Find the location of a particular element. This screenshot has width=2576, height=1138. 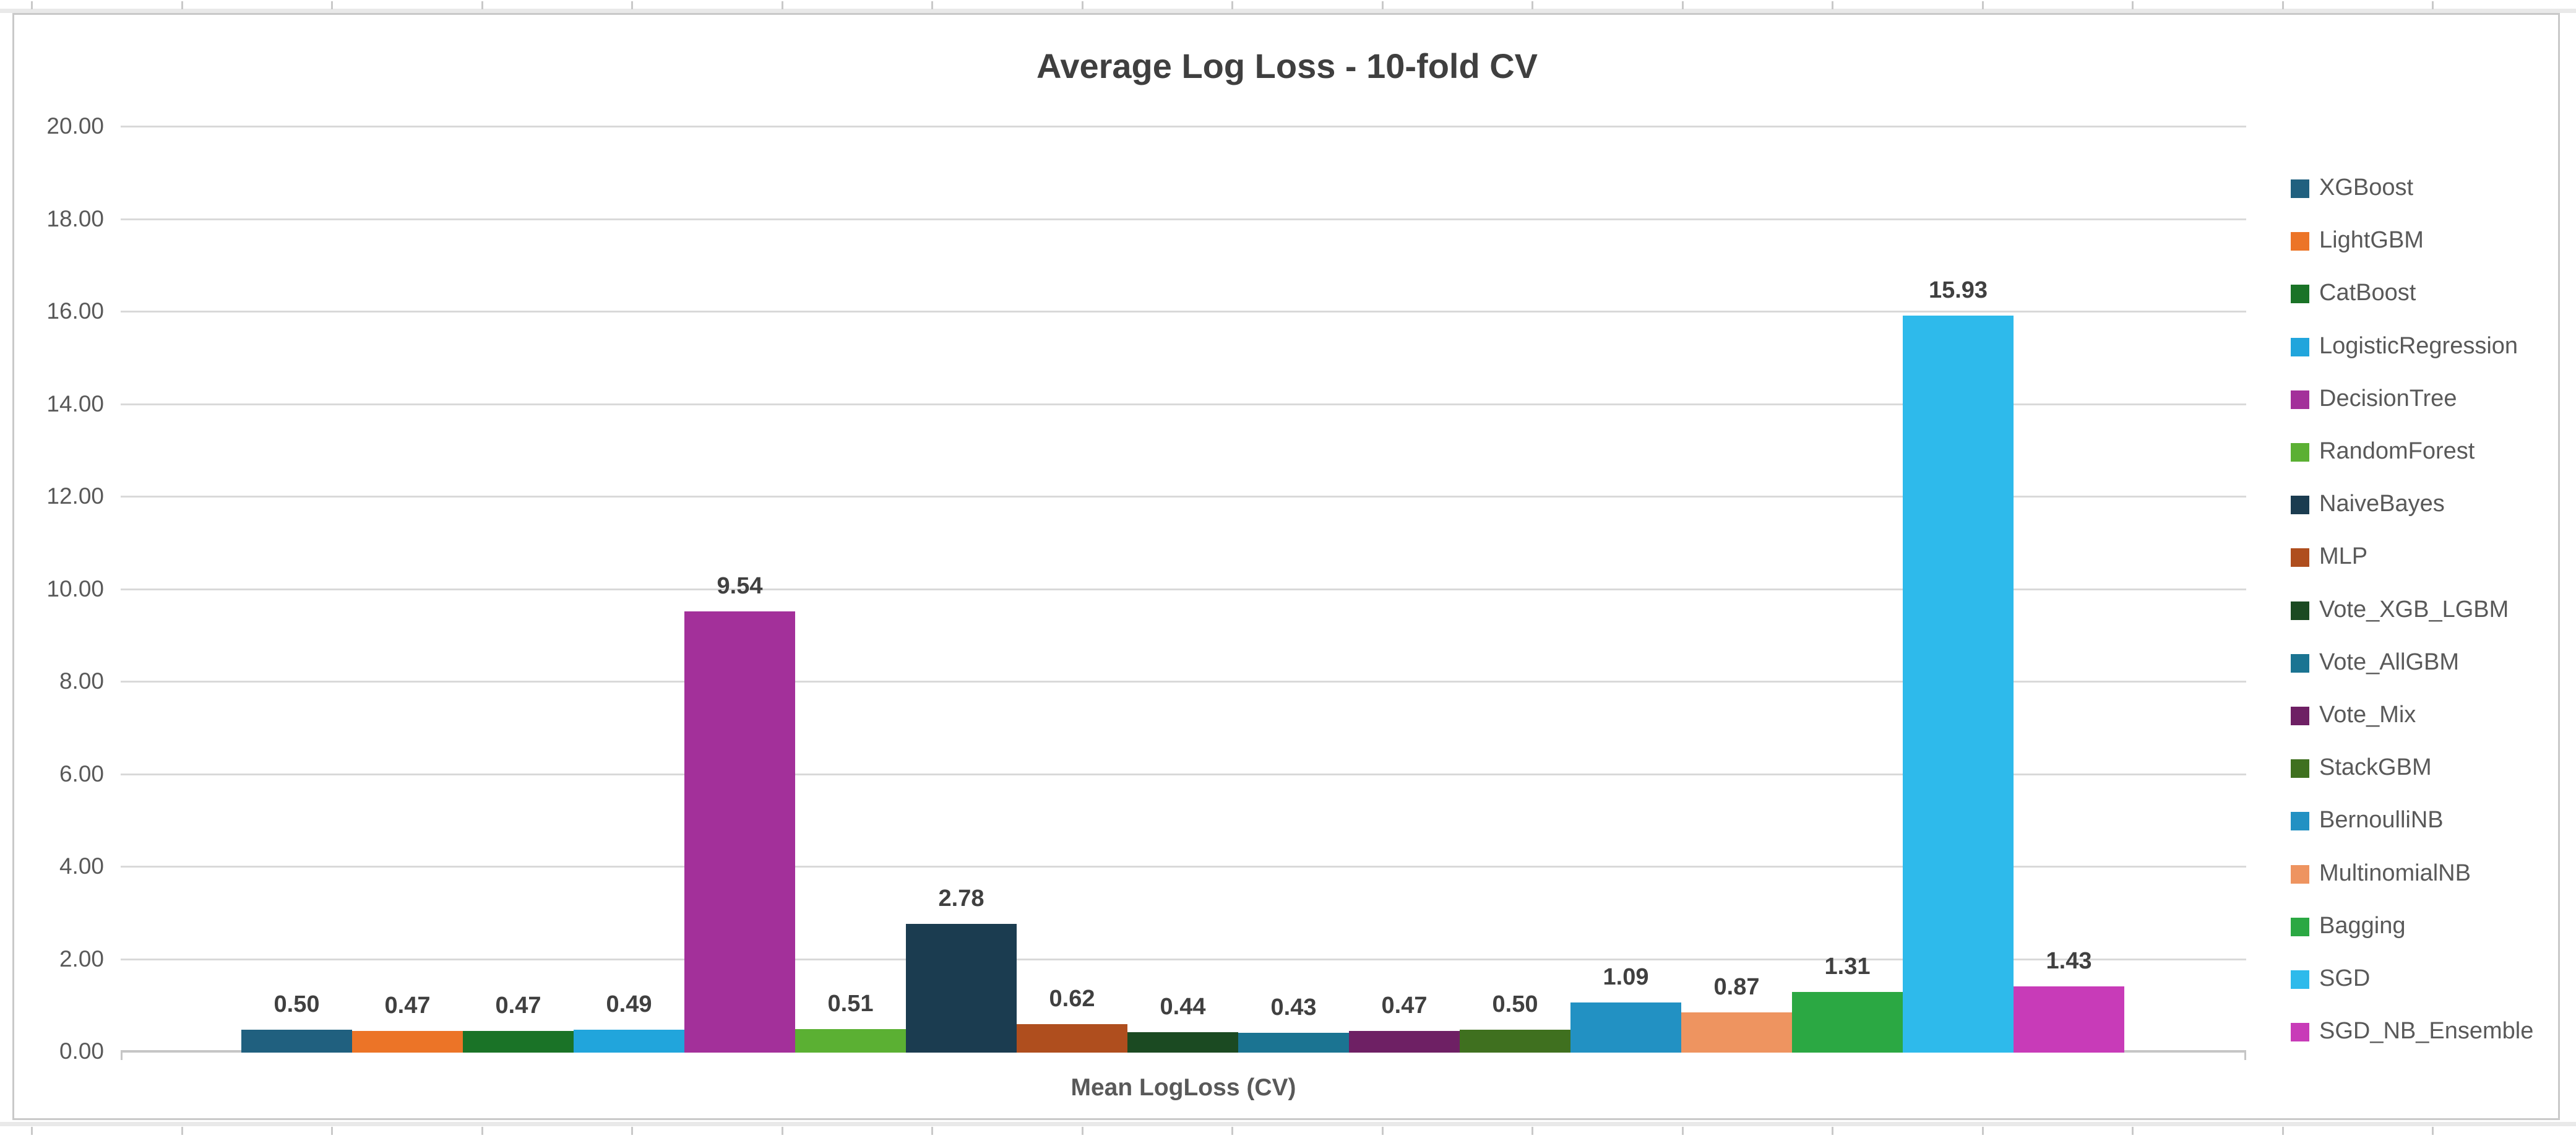

y-axis-tick-label: 4.00 is located at coordinates (81, 866).